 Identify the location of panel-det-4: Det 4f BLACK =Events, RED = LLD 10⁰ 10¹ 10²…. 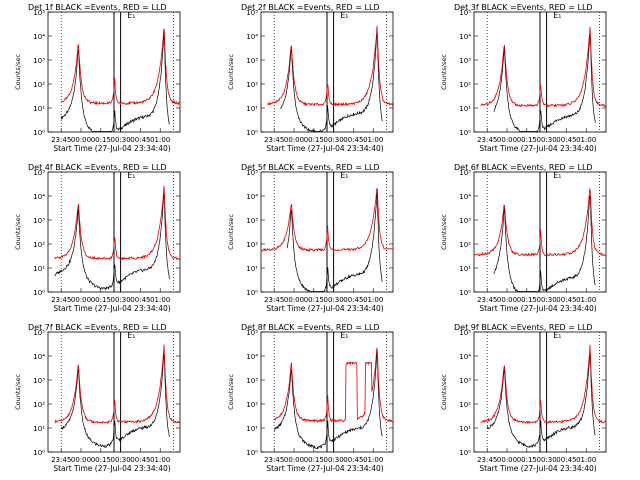
(97, 238).